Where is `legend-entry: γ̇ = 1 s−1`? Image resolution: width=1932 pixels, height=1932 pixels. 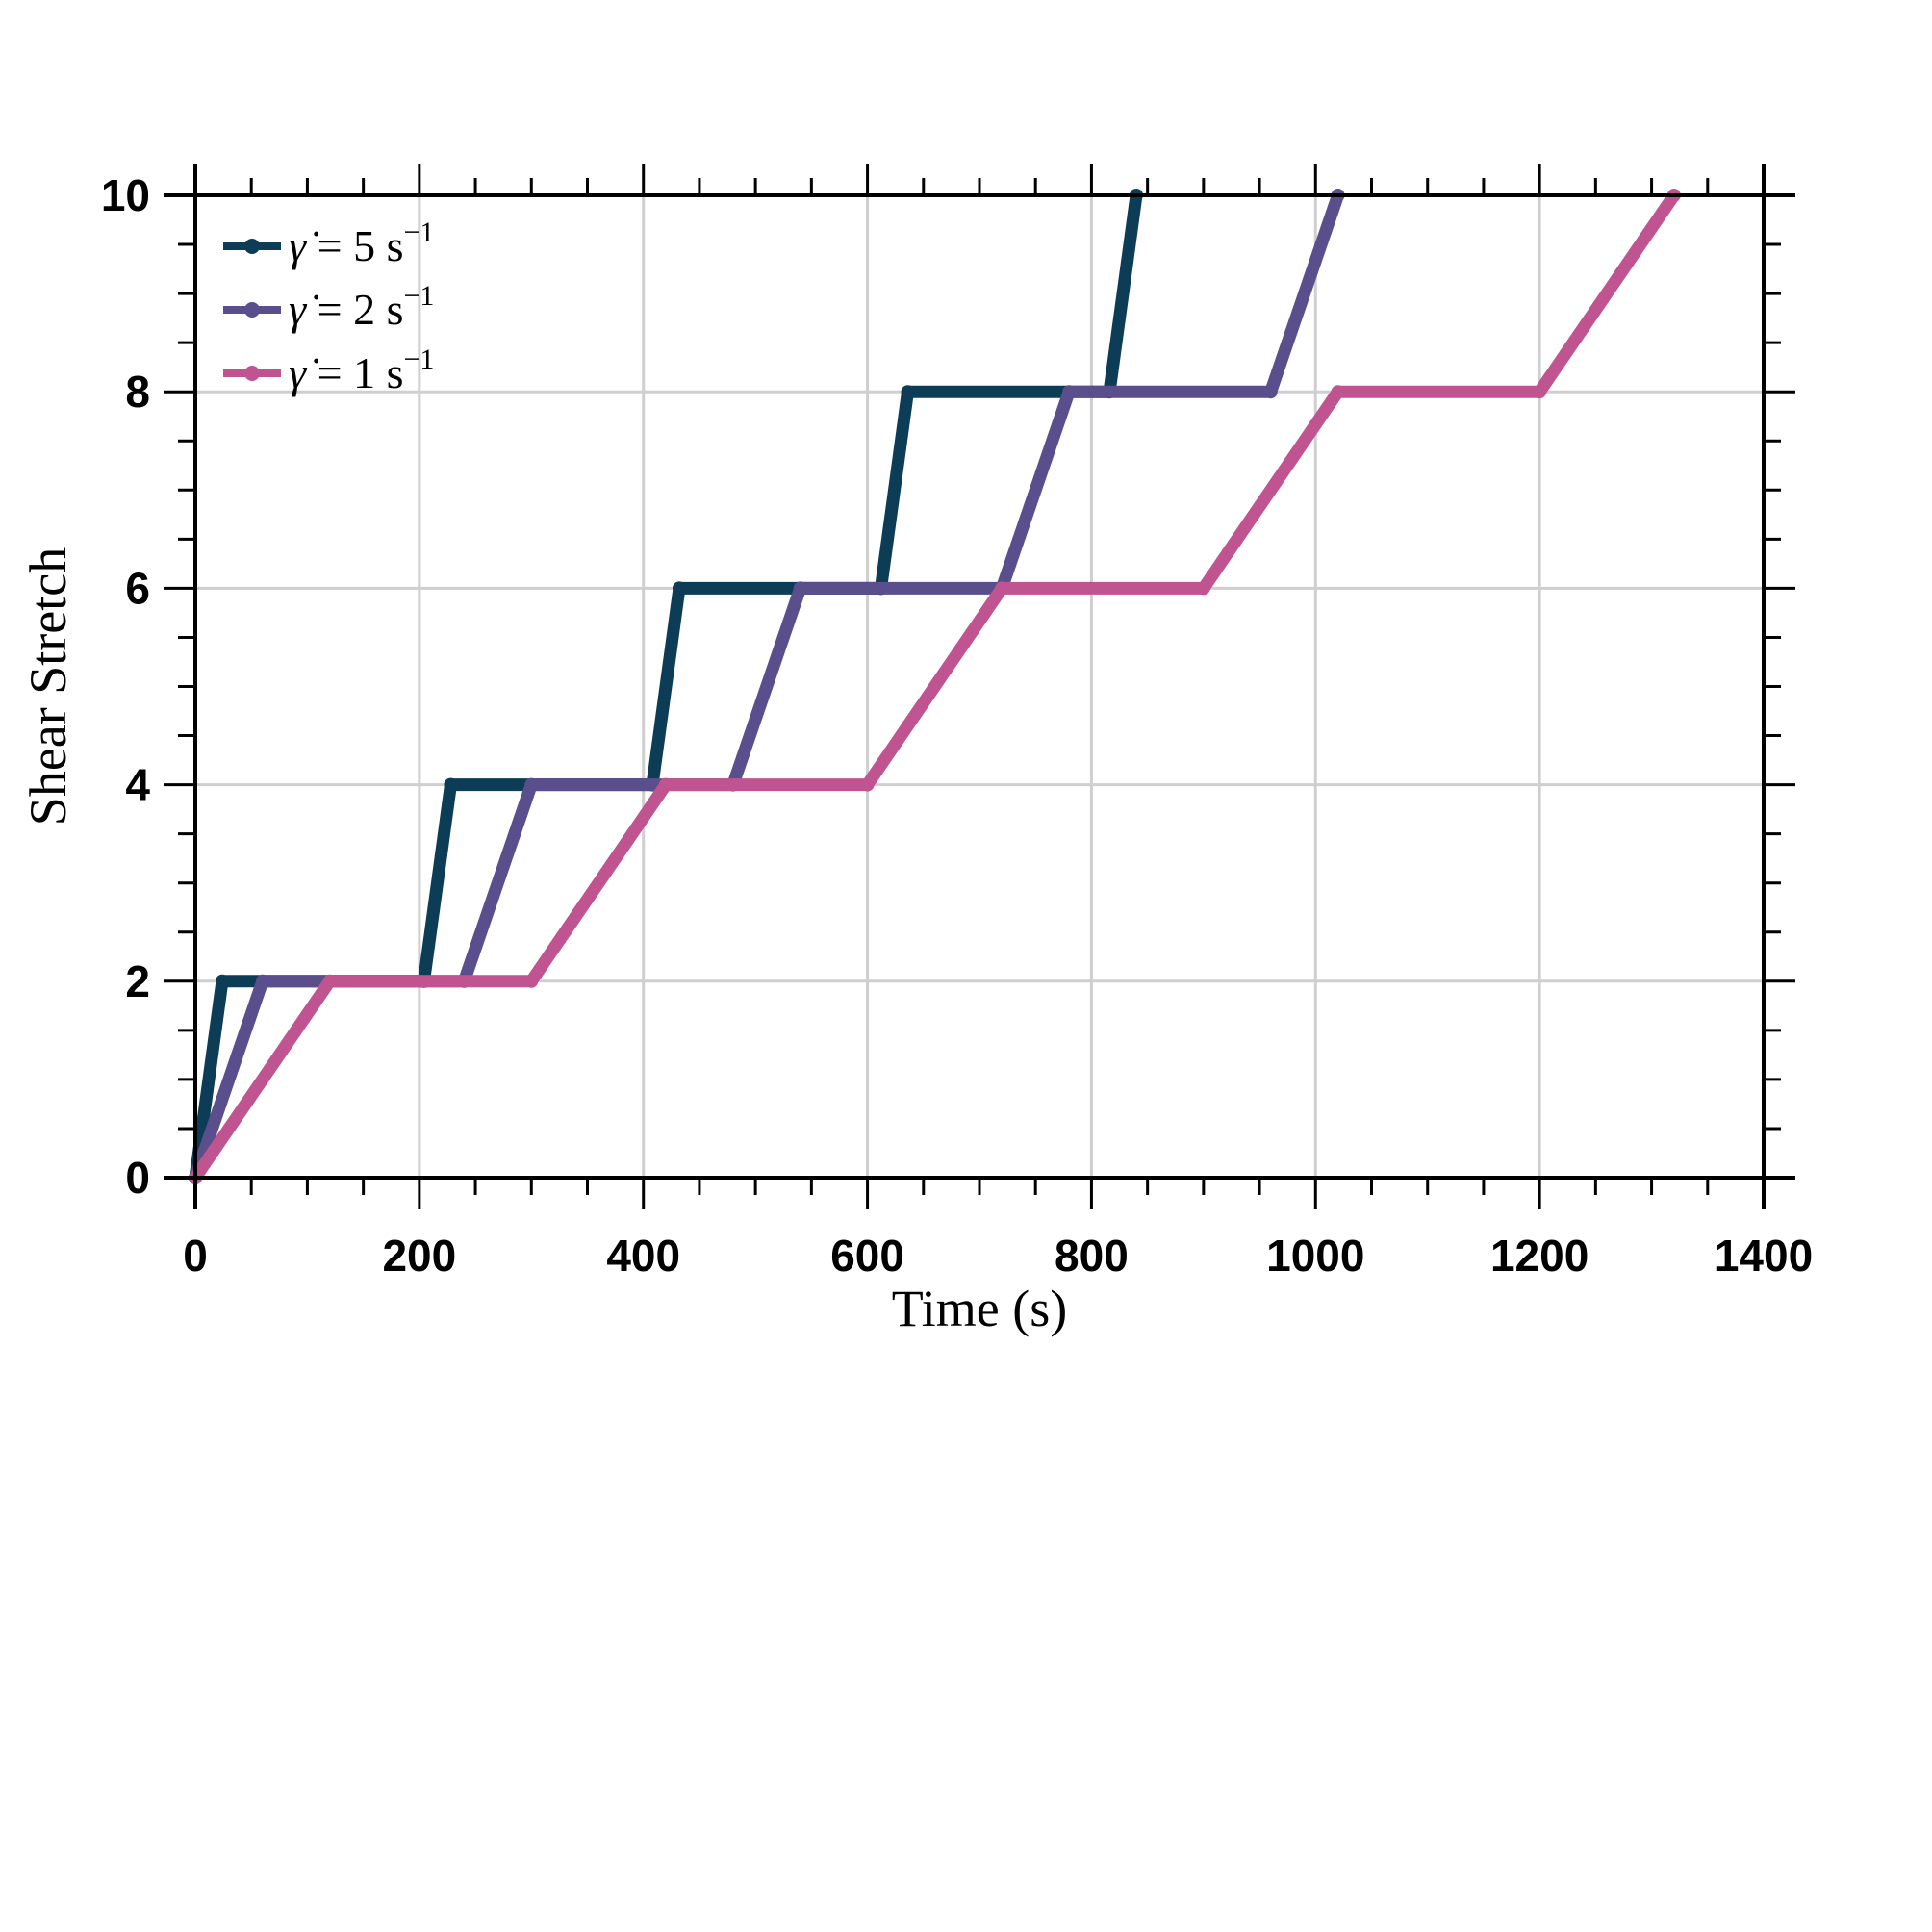 legend-entry: γ̇ = 1 s−1 is located at coordinates (328, 370).